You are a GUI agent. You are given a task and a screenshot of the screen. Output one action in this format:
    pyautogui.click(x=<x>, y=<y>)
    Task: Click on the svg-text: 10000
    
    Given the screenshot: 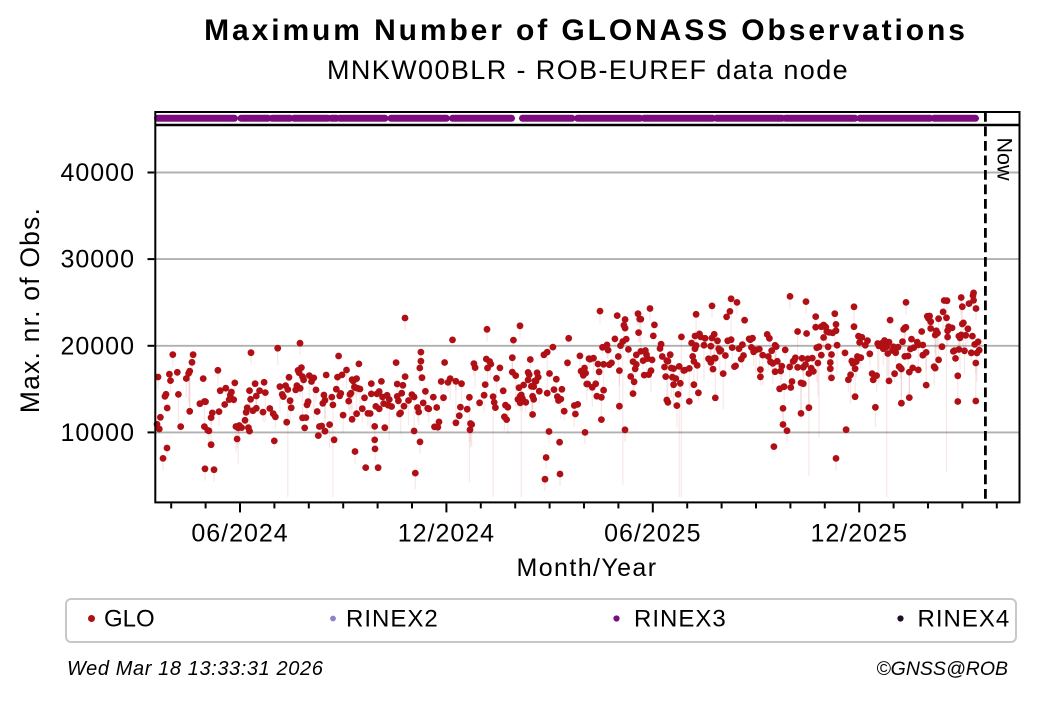 What is the action you would take?
    pyautogui.click(x=97, y=433)
    